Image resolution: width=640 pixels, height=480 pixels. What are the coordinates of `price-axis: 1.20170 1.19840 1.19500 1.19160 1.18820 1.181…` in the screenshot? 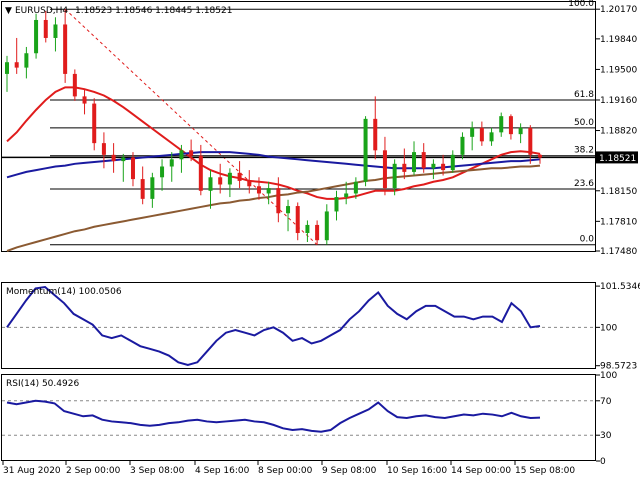 It's located at (617, 131).